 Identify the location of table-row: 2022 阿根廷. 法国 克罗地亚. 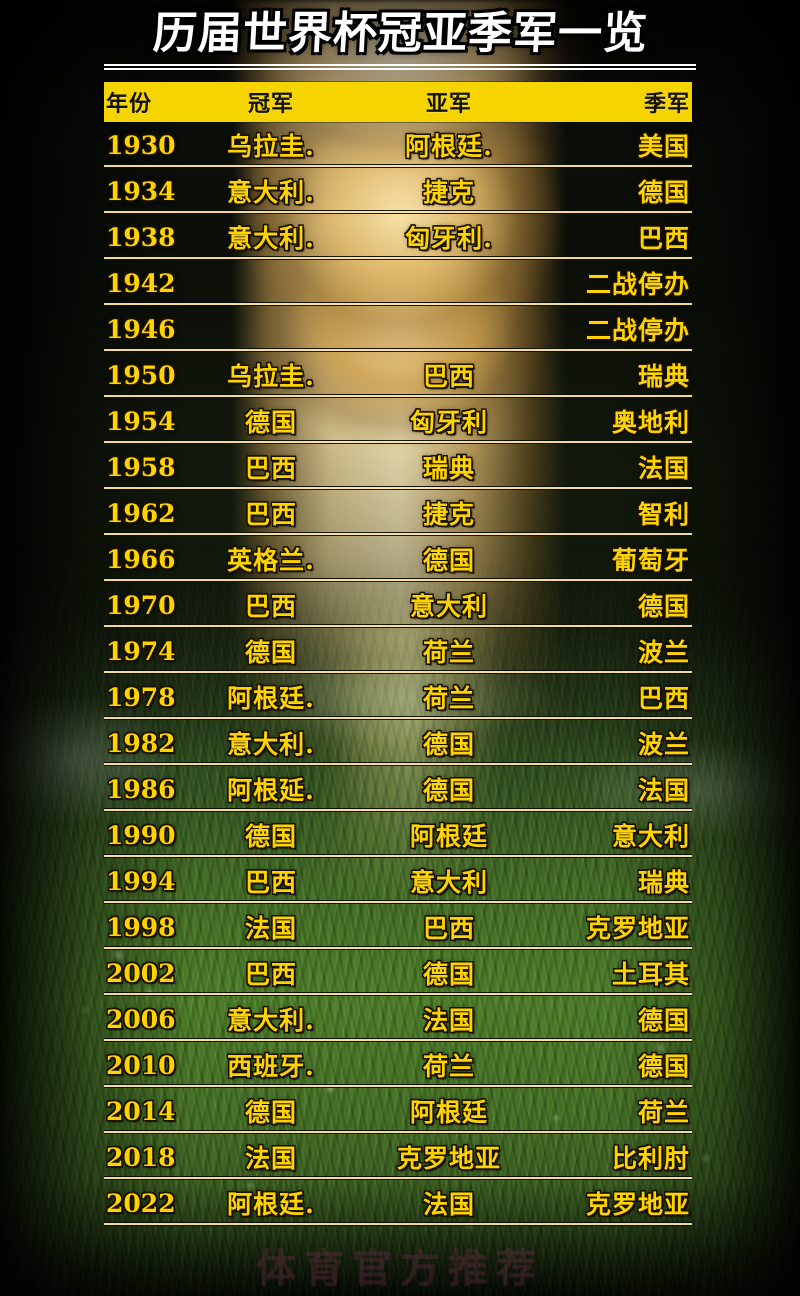
(398, 1203).